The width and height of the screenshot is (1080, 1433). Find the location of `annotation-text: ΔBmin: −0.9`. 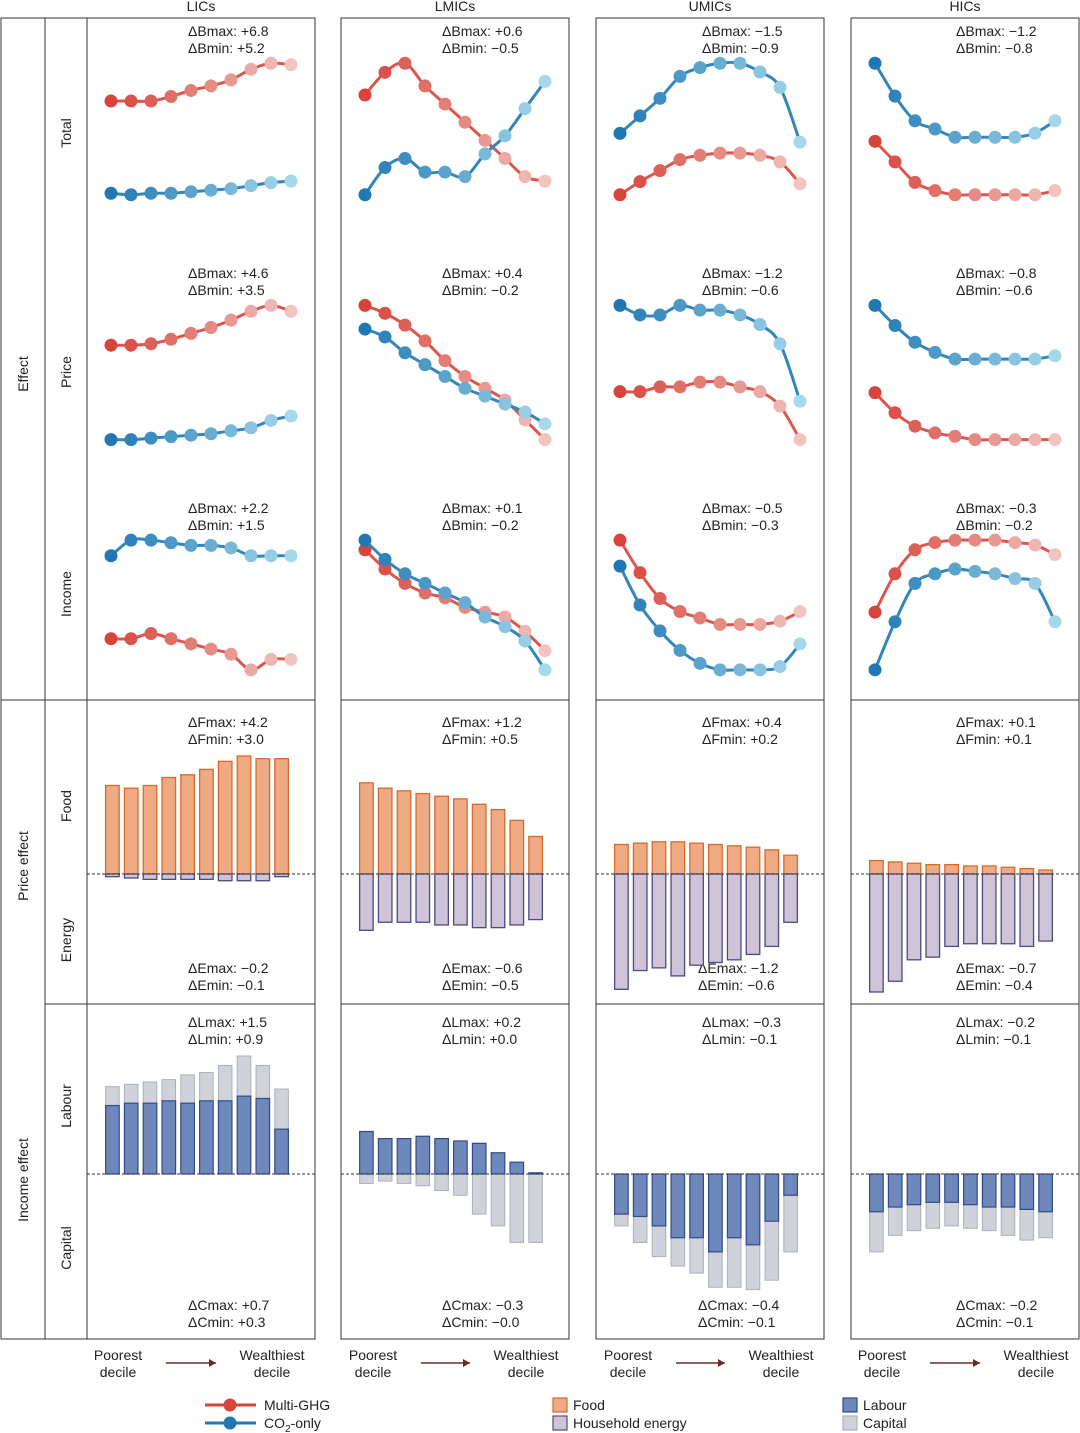

annotation-text: ΔBmin: −0.9 is located at coordinates (740, 48).